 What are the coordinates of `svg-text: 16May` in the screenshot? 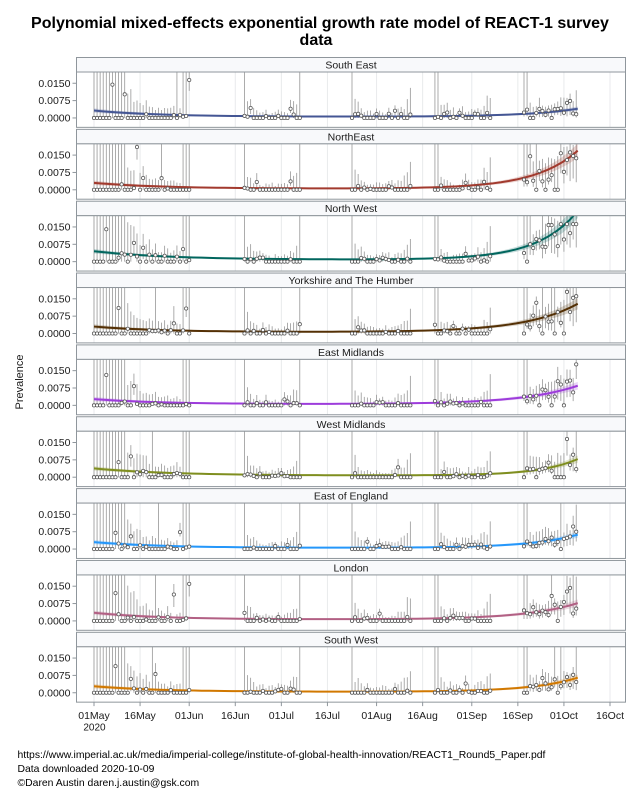 It's located at (140, 716).